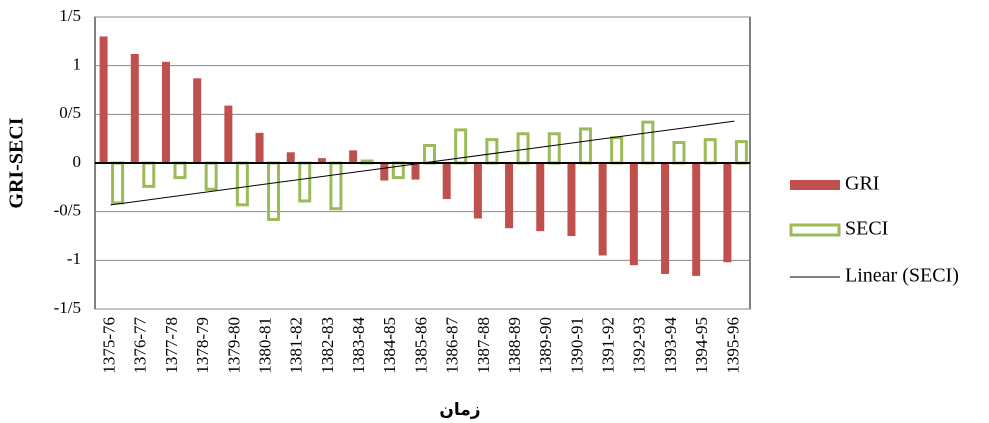  What do you see at coordinates (576, 345) in the screenshot?
I see `x-tick-label: 1390-91` at bounding box center [576, 345].